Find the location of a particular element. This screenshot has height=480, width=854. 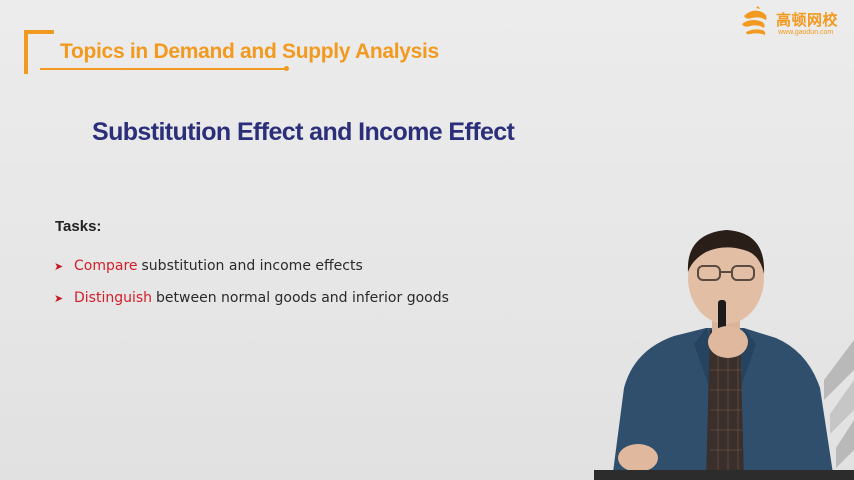

header-underline is located at coordinates (163, 69).